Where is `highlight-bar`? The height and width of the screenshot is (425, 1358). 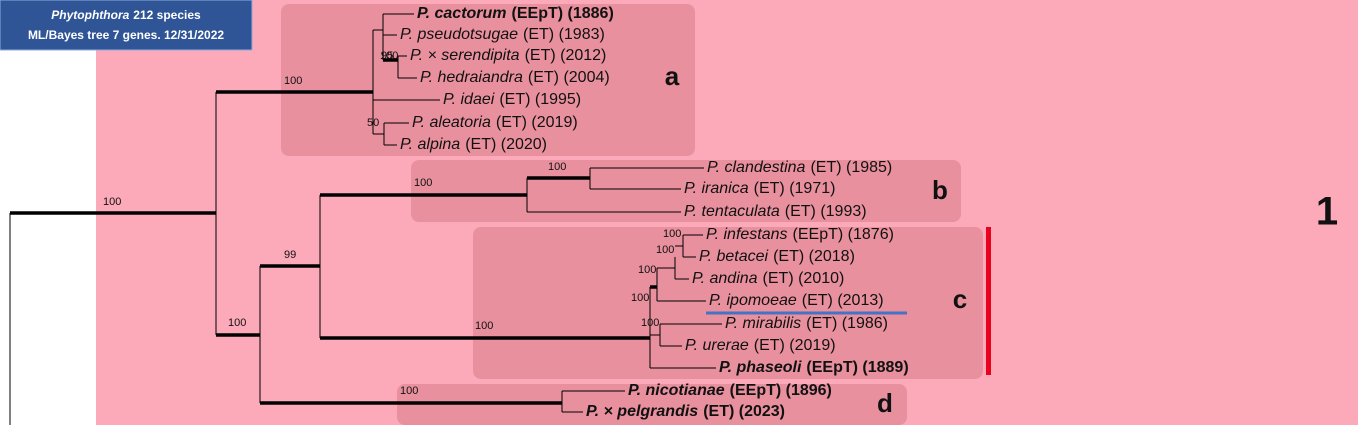 highlight-bar is located at coordinates (988, 301).